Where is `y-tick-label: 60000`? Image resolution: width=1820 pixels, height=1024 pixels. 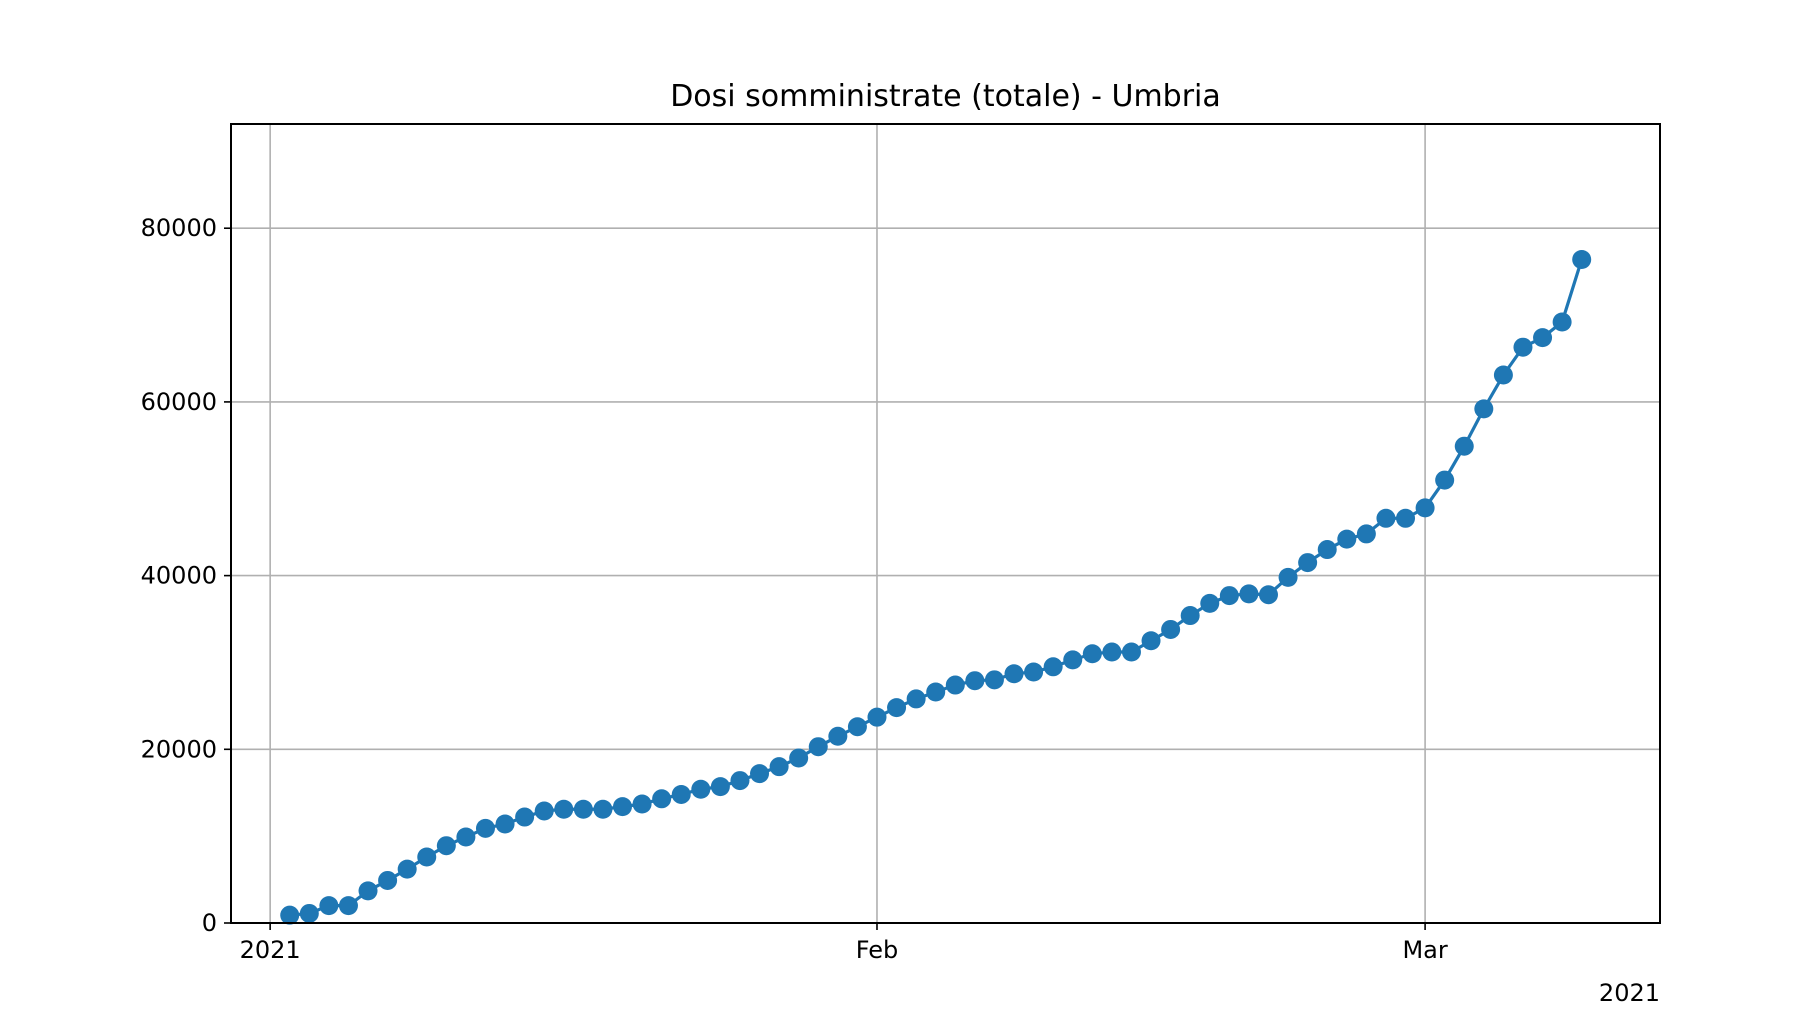 y-tick-label: 60000 is located at coordinates (179, 402).